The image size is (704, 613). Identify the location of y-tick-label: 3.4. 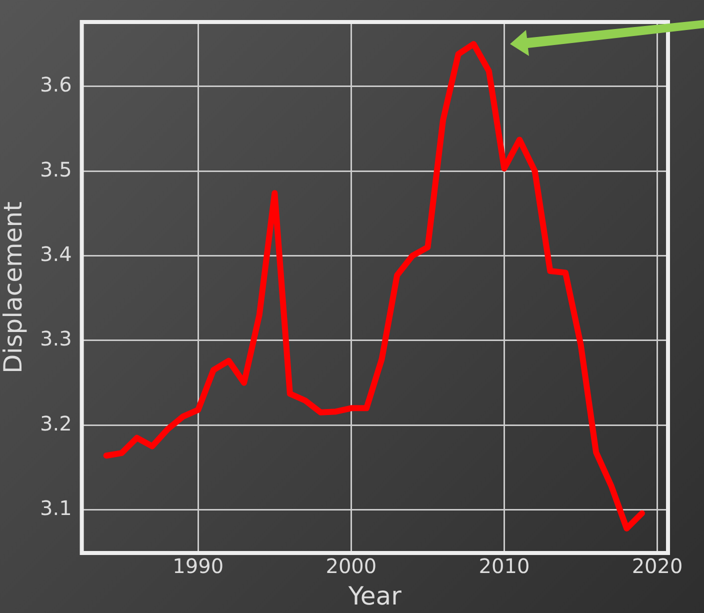
(56, 254).